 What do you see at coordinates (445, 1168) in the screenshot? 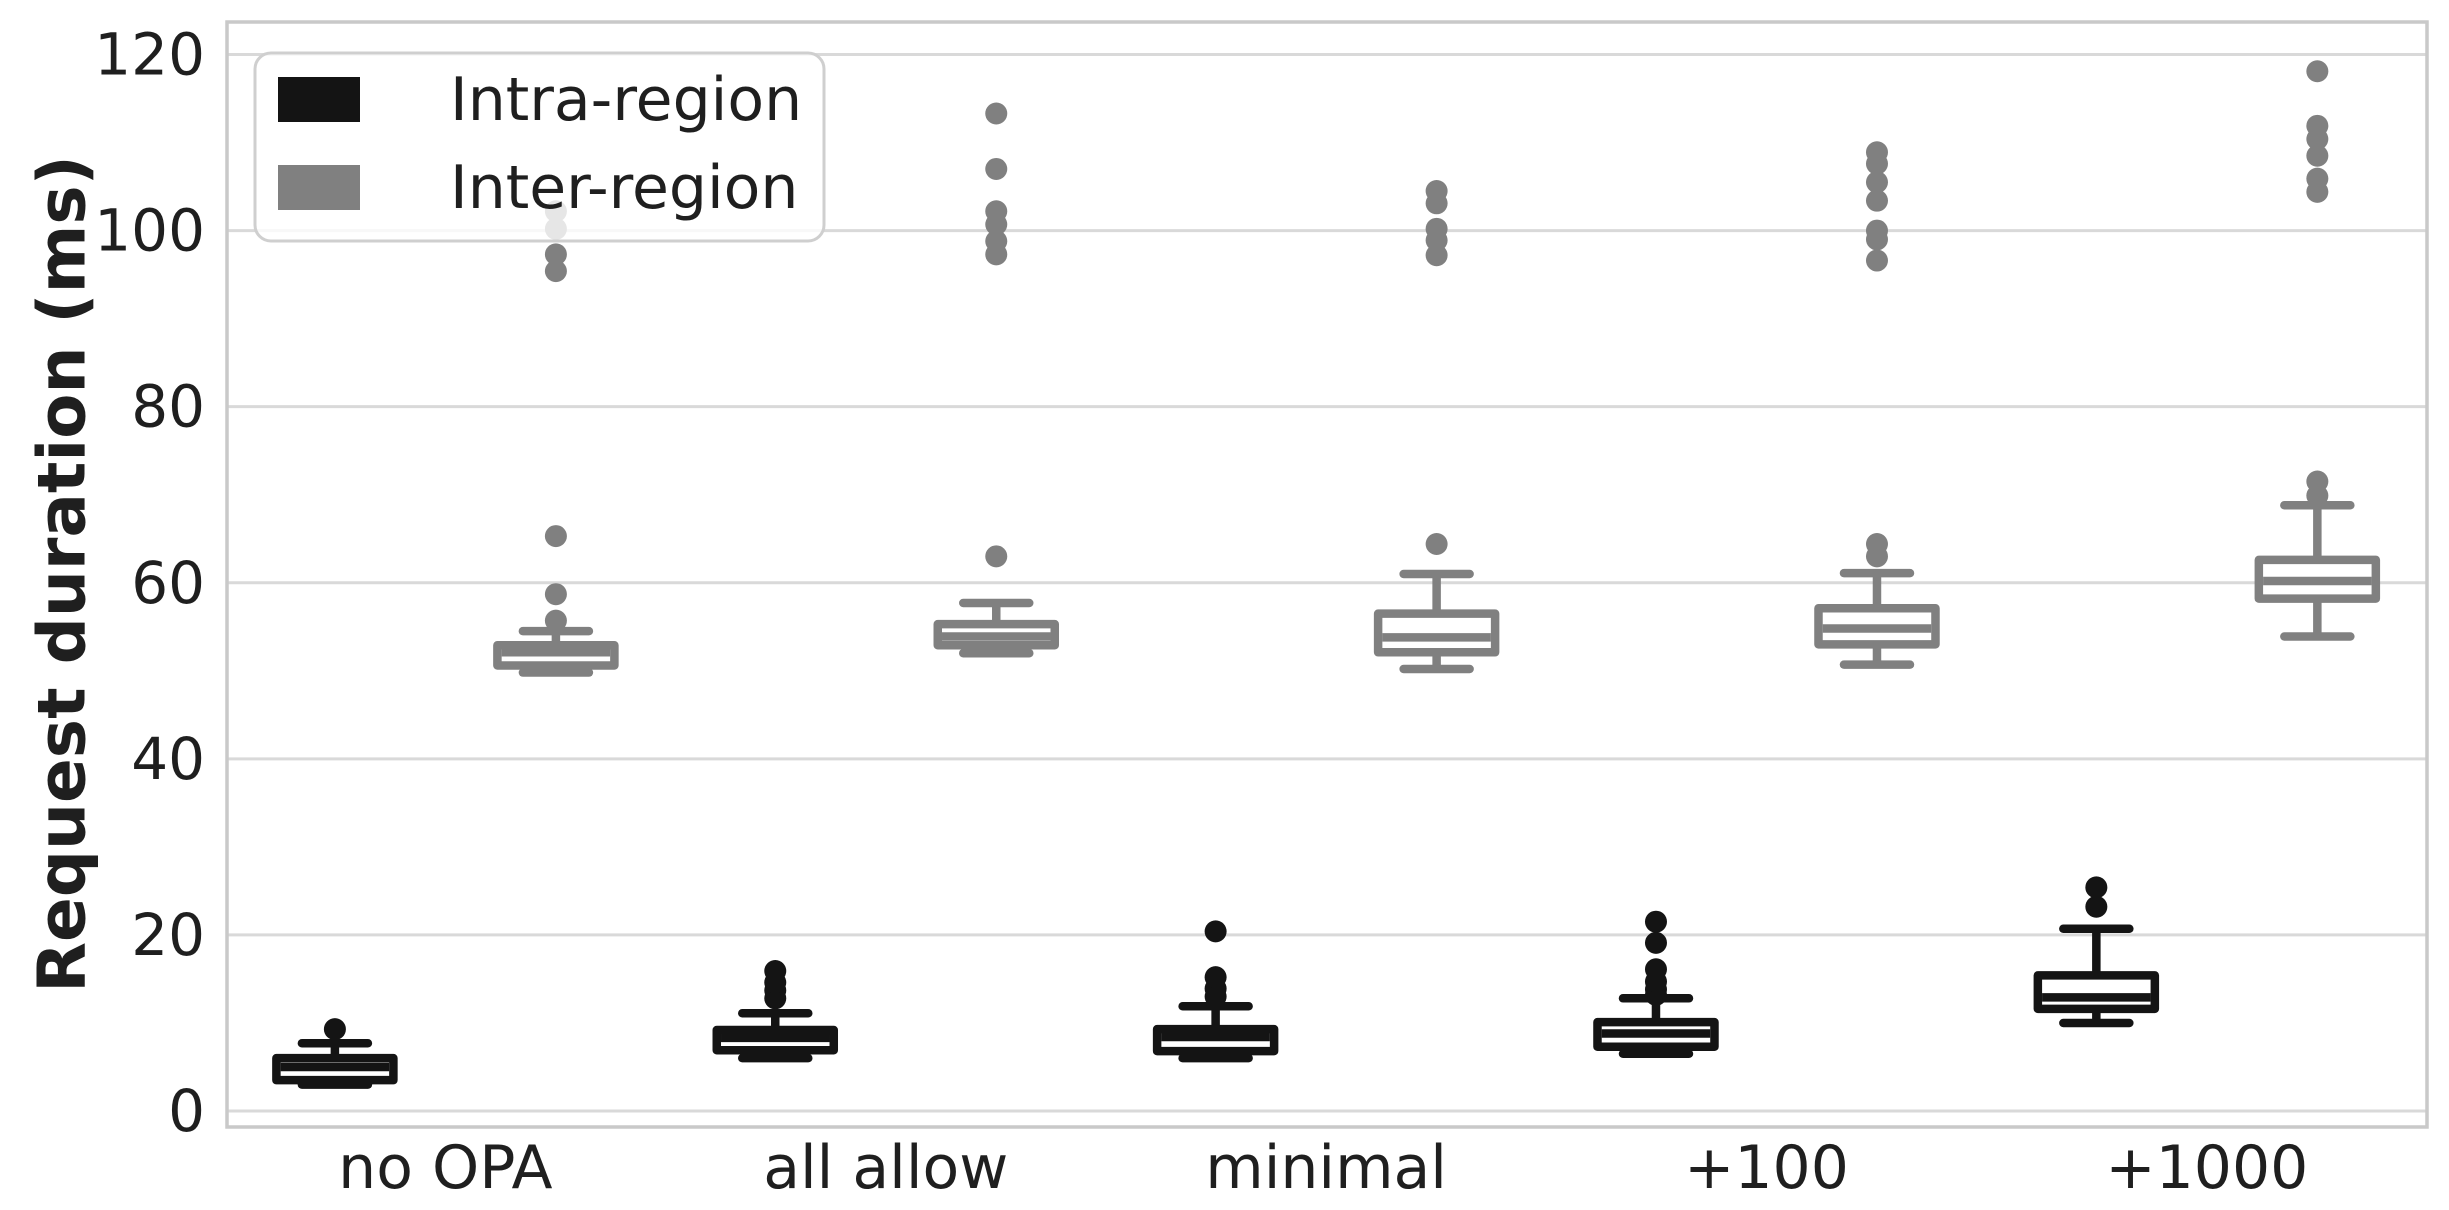
I see `x-tick-label: no OPA` at bounding box center [445, 1168].